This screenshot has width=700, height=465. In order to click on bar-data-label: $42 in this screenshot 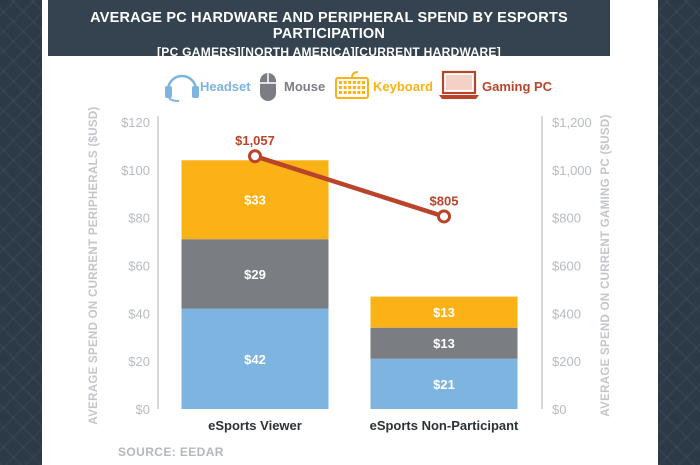, I will do `click(255, 359)`.